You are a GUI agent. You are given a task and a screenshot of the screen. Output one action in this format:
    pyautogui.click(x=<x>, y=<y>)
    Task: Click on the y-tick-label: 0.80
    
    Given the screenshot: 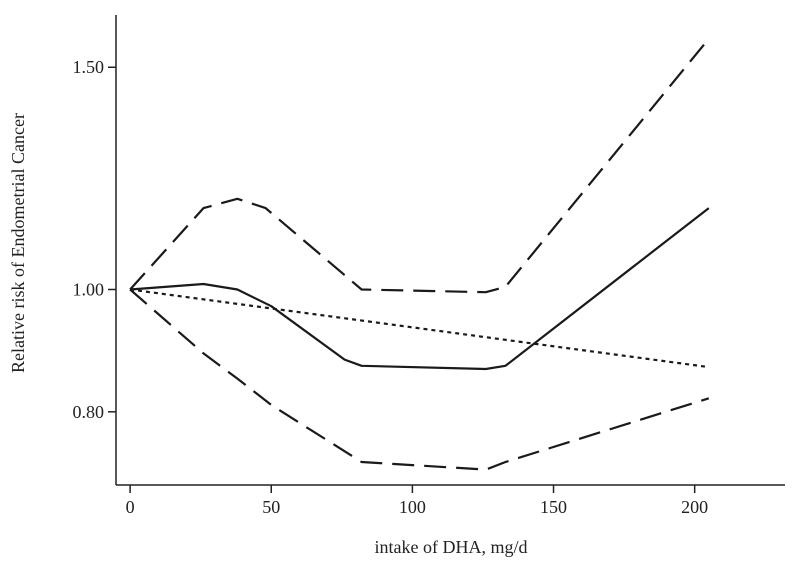 What is the action you would take?
    pyautogui.click(x=89, y=412)
    